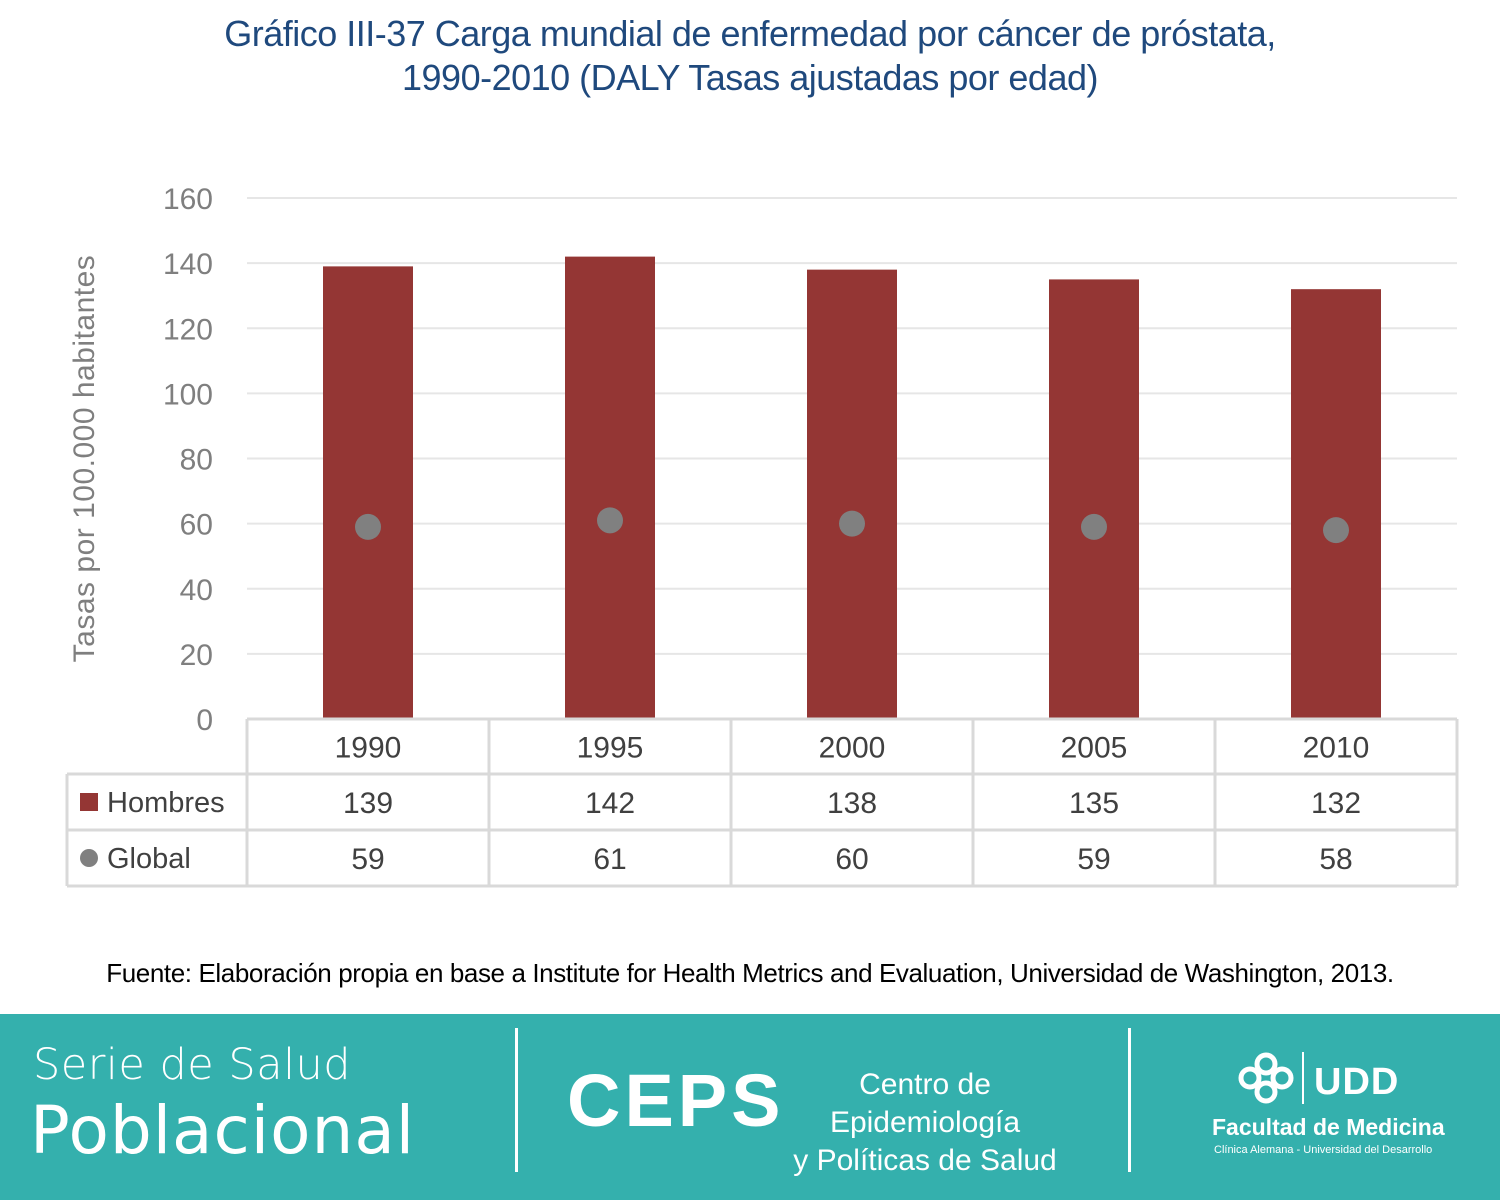 This screenshot has width=1500, height=1200. Describe the element at coordinates (1266, 1078) in the screenshot. I see `cross-knot-icon` at that location.